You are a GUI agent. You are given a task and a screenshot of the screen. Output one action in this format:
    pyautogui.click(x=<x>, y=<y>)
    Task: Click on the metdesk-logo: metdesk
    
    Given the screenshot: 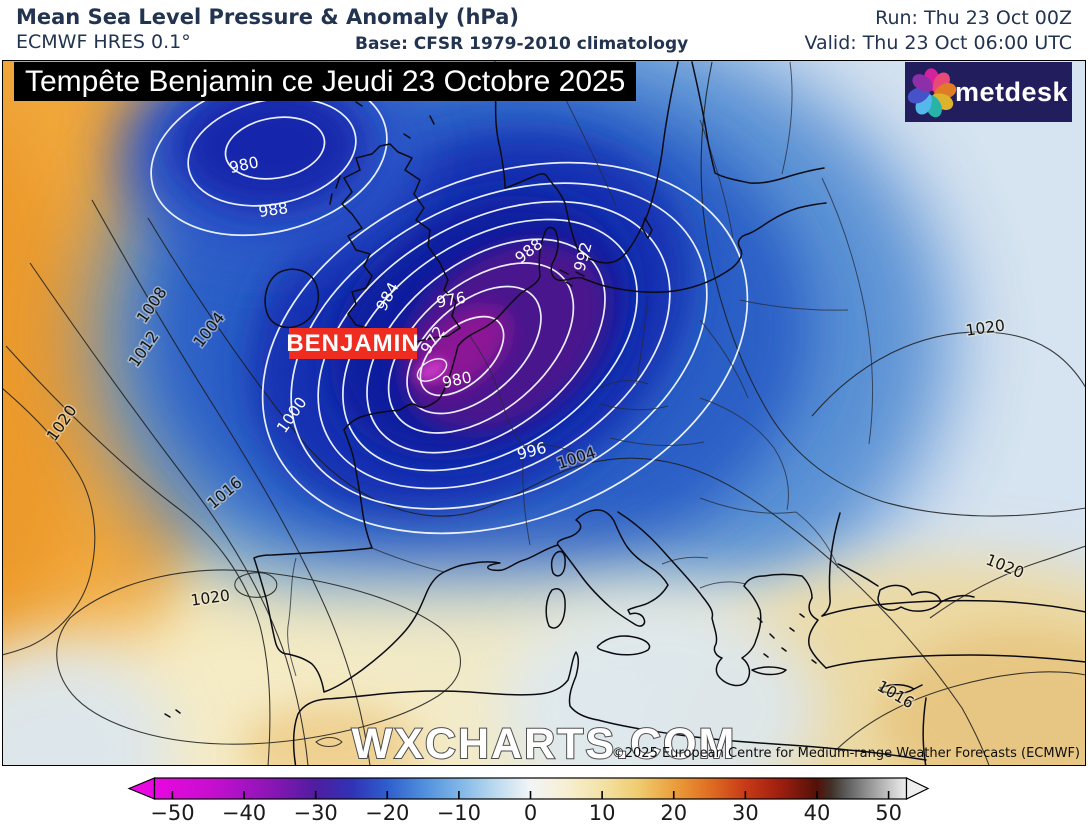 What is the action you would take?
    pyautogui.click(x=988, y=92)
    